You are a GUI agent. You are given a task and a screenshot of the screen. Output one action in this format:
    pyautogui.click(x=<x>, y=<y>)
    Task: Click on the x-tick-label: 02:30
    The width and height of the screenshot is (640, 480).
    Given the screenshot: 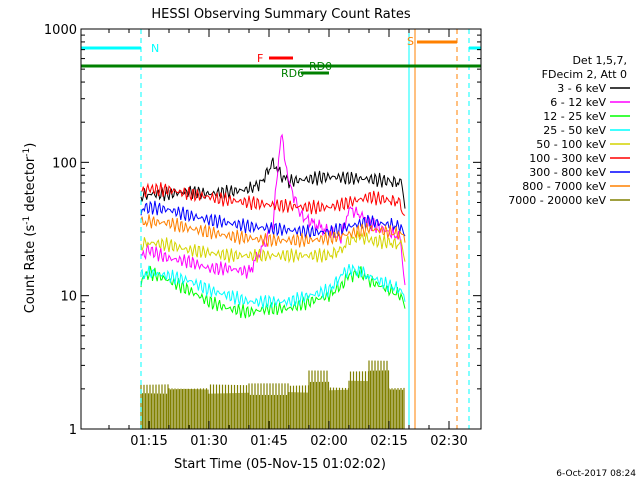 What is the action you would take?
    pyautogui.click(x=448, y=441)
    